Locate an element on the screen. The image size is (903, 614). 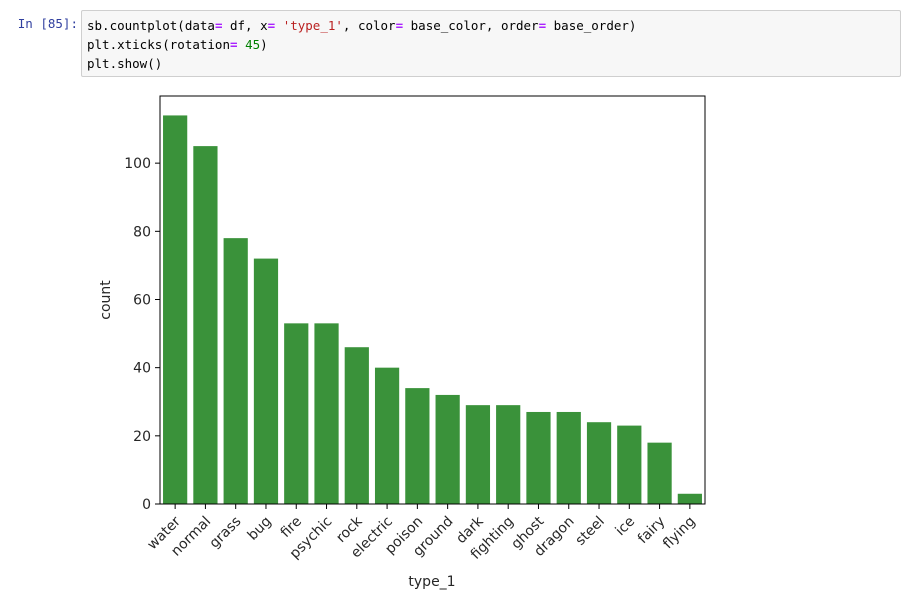
y-tick-label: 40 is located at coordinates (142, 369).